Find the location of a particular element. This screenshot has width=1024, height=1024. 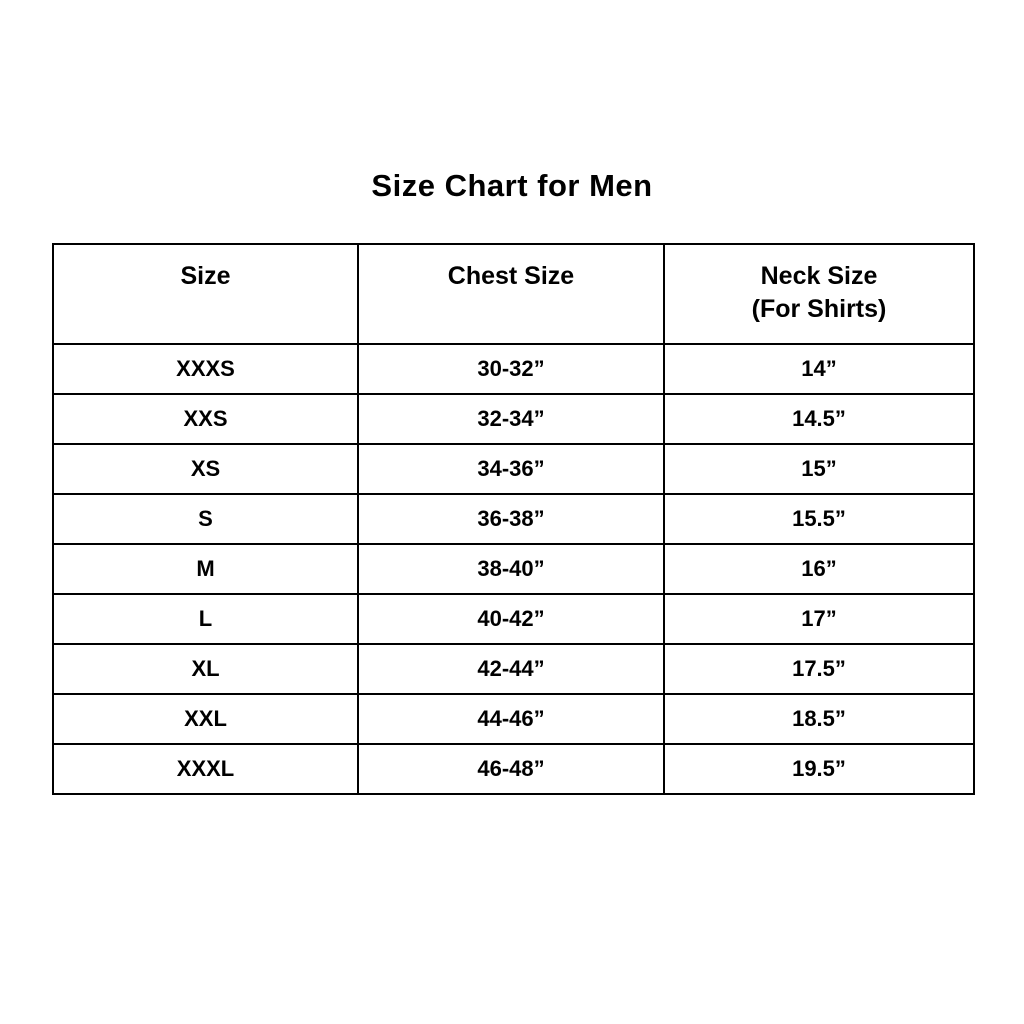

cell-chest-size: 32-34” is located at coordinates (511, 419).